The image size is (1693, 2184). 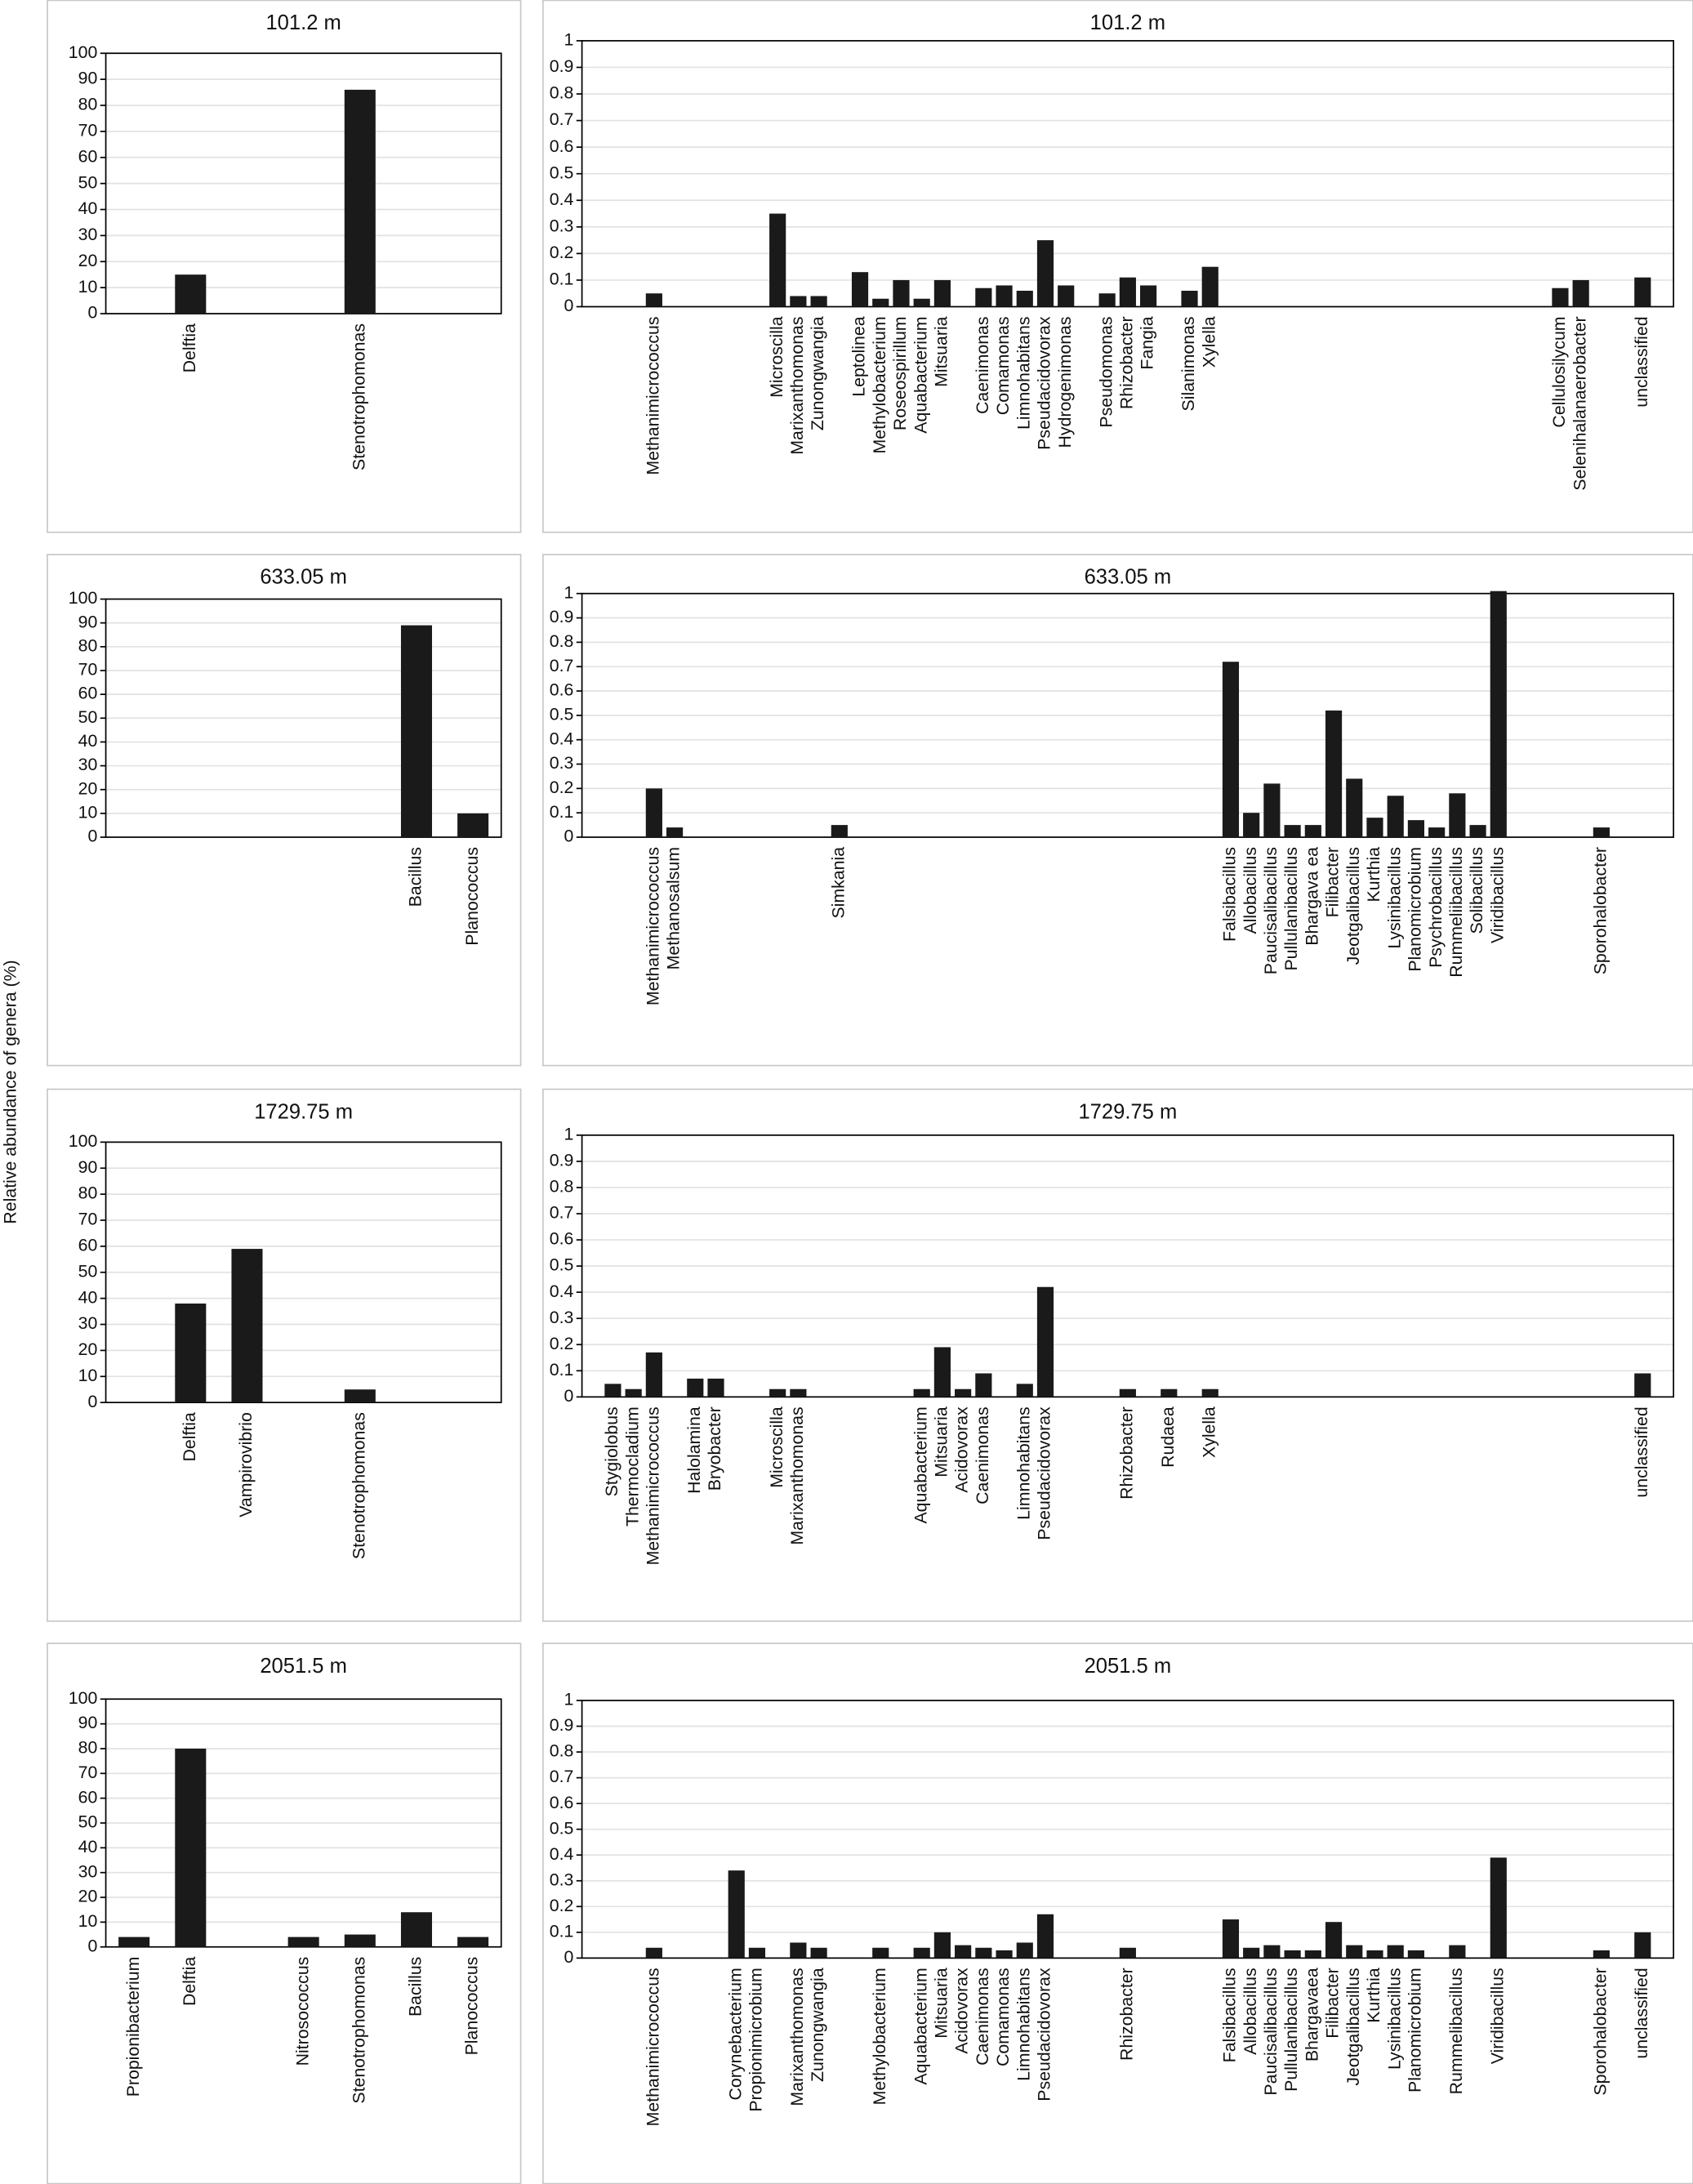 What do you see at coordinates (303, 23) in the screenshot?
I see `chart-title: 101.2 m` at bounding box center [303, 23].